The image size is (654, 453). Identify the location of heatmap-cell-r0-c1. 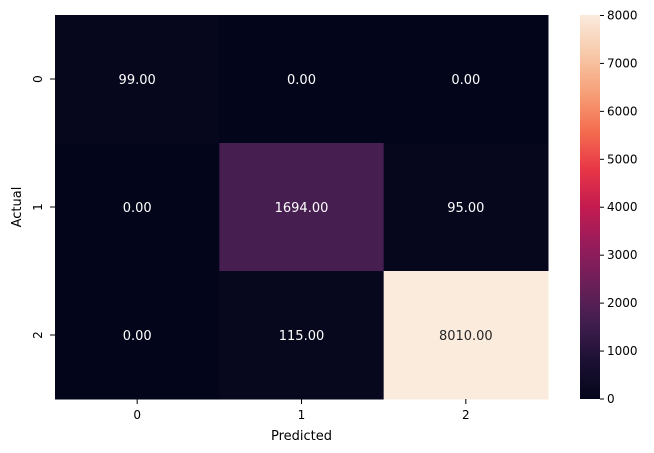
(302, 79).